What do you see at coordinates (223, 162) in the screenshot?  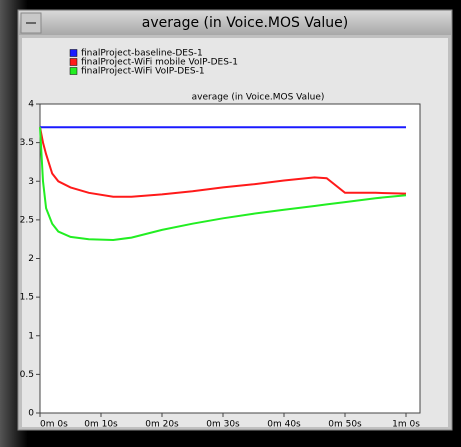 I see `data-line` at bounding box center [223, 162].